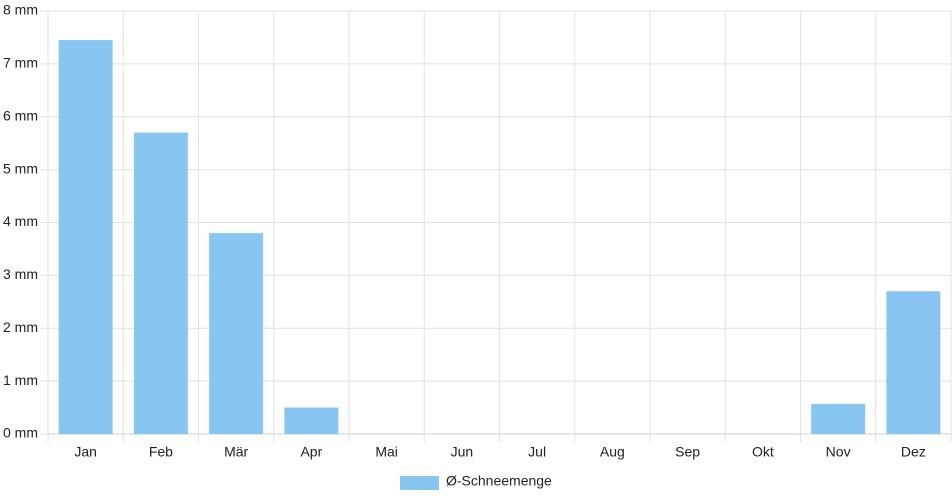 This screenshot has width=952, height=500. What do you see at coordinates (913, 452) in the screenshot?
I see `x-tick-label: Dez` at bounding box center [913, 452].